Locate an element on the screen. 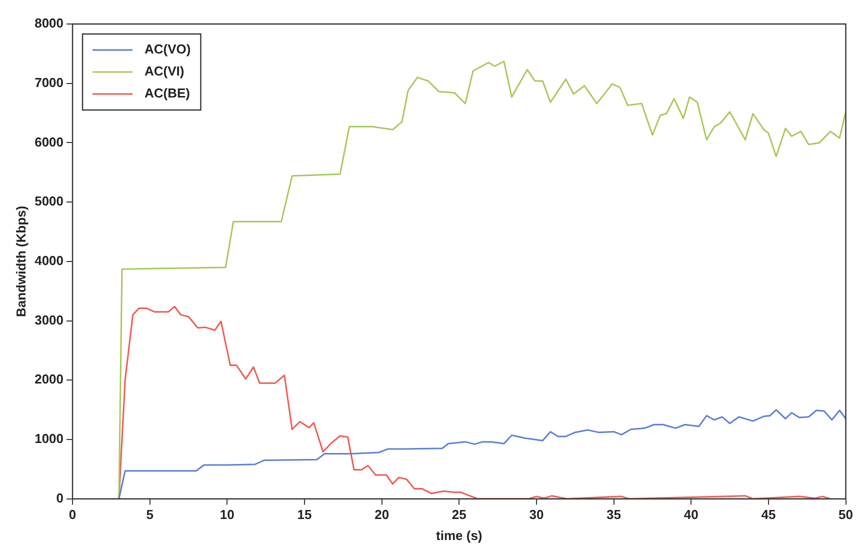 This screenshot has width=864, height=558. y-tick-label: 1000 is located at coordinates (49, 438).